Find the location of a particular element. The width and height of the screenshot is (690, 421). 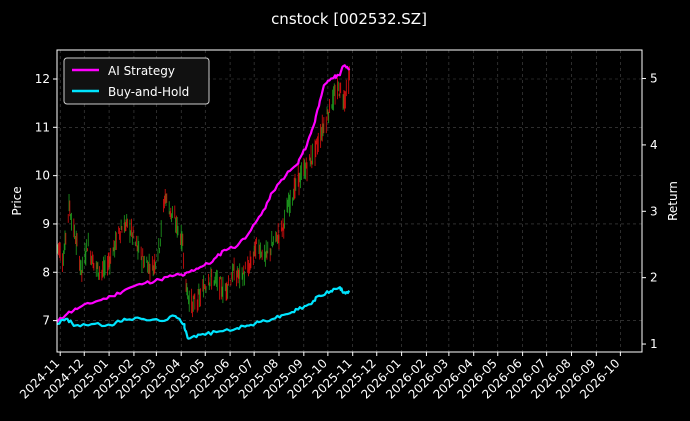

left-tick-label: 9 is located at coordinates (46, 224).